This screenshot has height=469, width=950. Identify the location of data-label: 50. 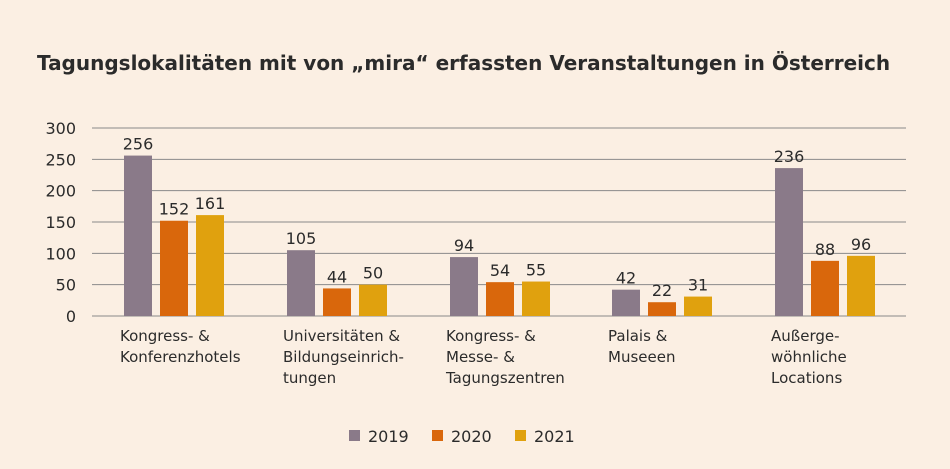
(373, 273).